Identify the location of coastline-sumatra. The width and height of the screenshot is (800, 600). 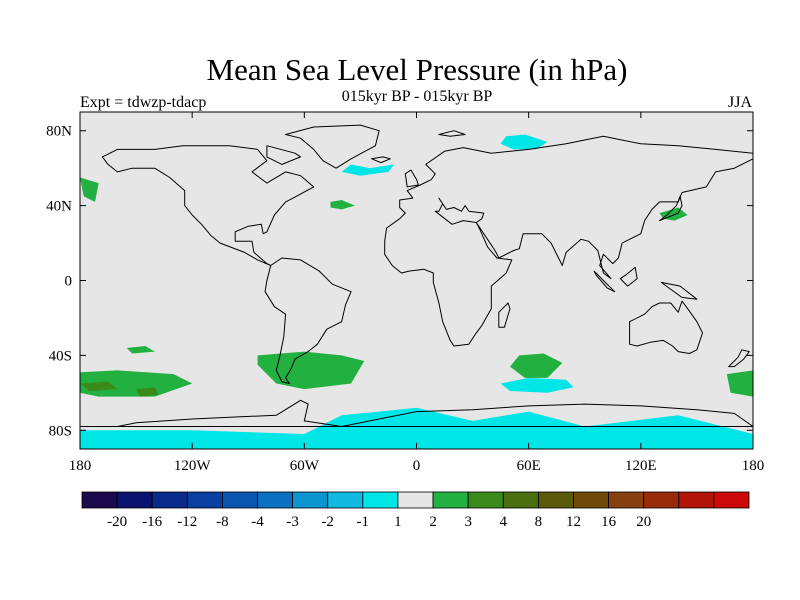
(604, 281).